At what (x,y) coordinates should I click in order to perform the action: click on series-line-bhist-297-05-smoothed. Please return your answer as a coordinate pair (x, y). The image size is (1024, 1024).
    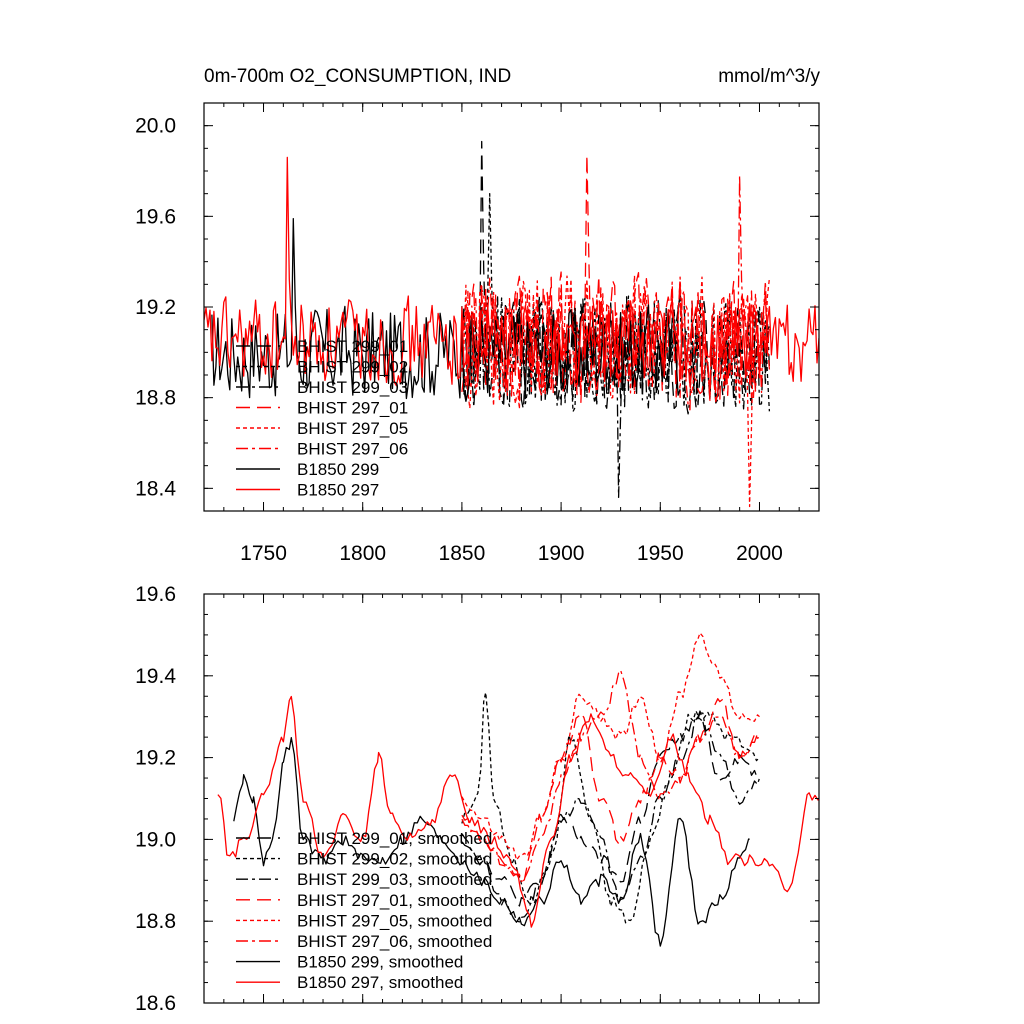
    Looking at the image, I should click on (610, 746).